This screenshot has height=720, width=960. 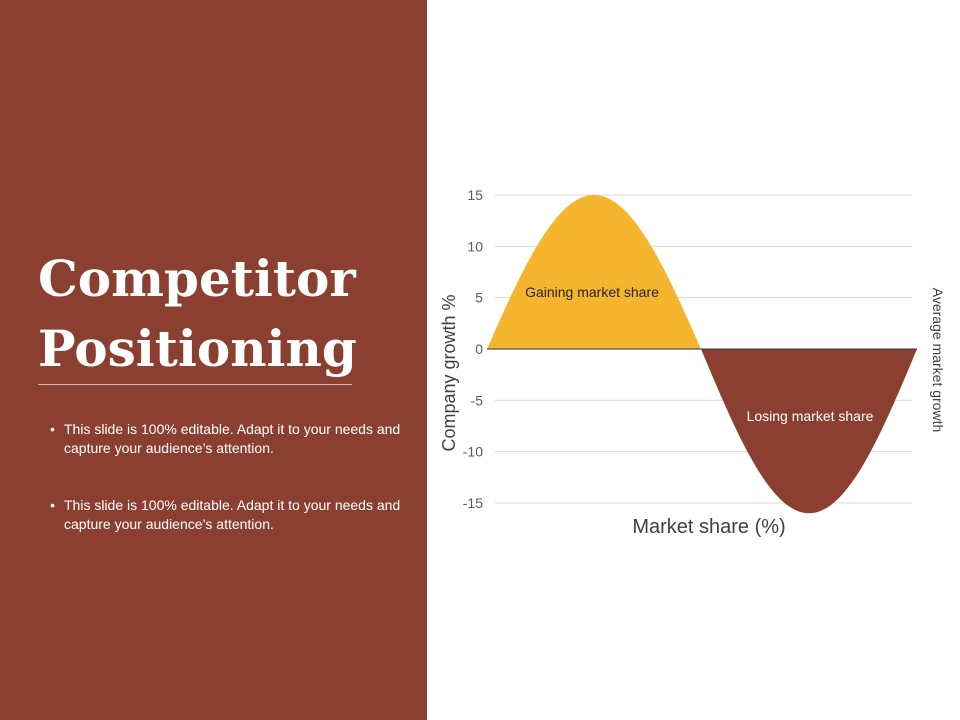 I want to click on y-axis-title: Company growth %, so click(x=449, y=372).